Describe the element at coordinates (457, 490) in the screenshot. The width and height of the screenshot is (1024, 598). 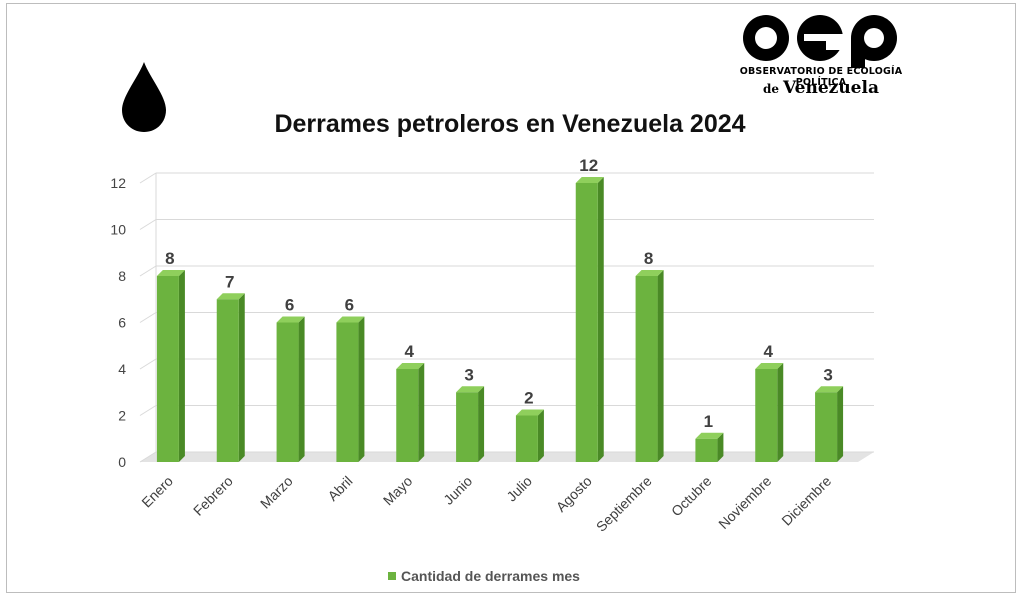
I see `x-tick-label: Junio` at that location.